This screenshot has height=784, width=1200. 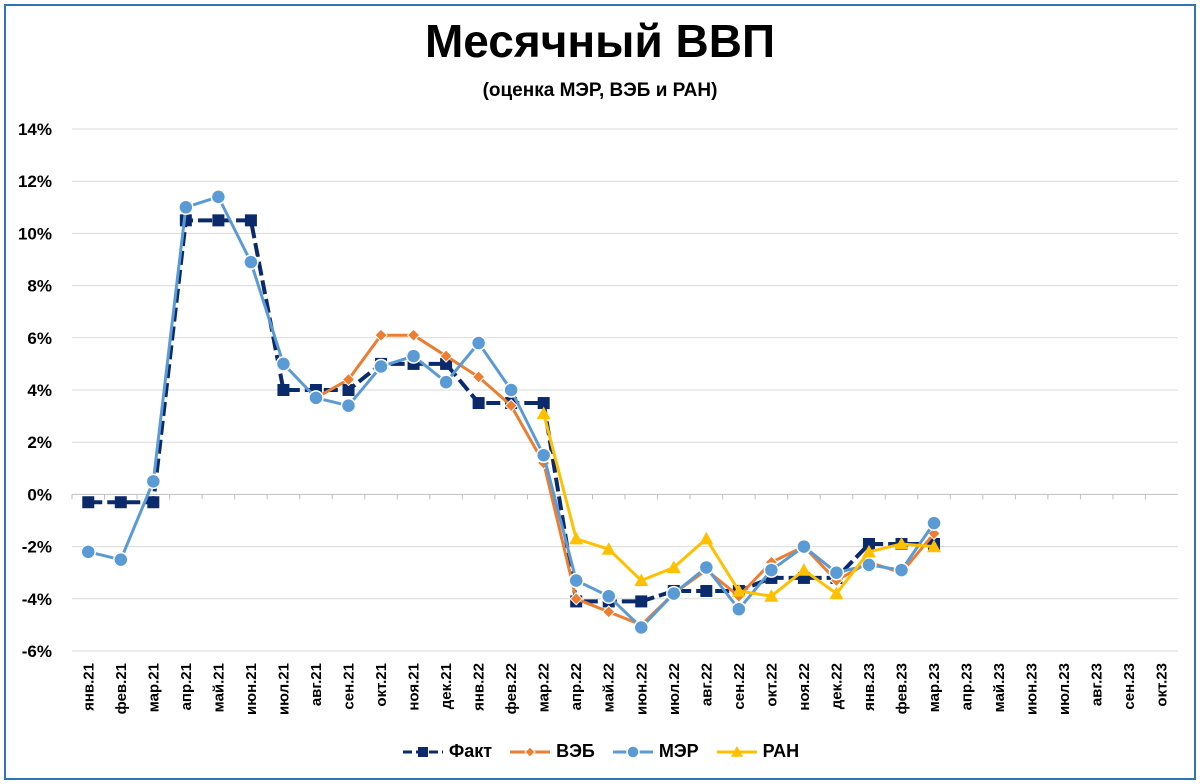 I want to click on x-tick-label: сен.23, so click(x=1129, y=686).